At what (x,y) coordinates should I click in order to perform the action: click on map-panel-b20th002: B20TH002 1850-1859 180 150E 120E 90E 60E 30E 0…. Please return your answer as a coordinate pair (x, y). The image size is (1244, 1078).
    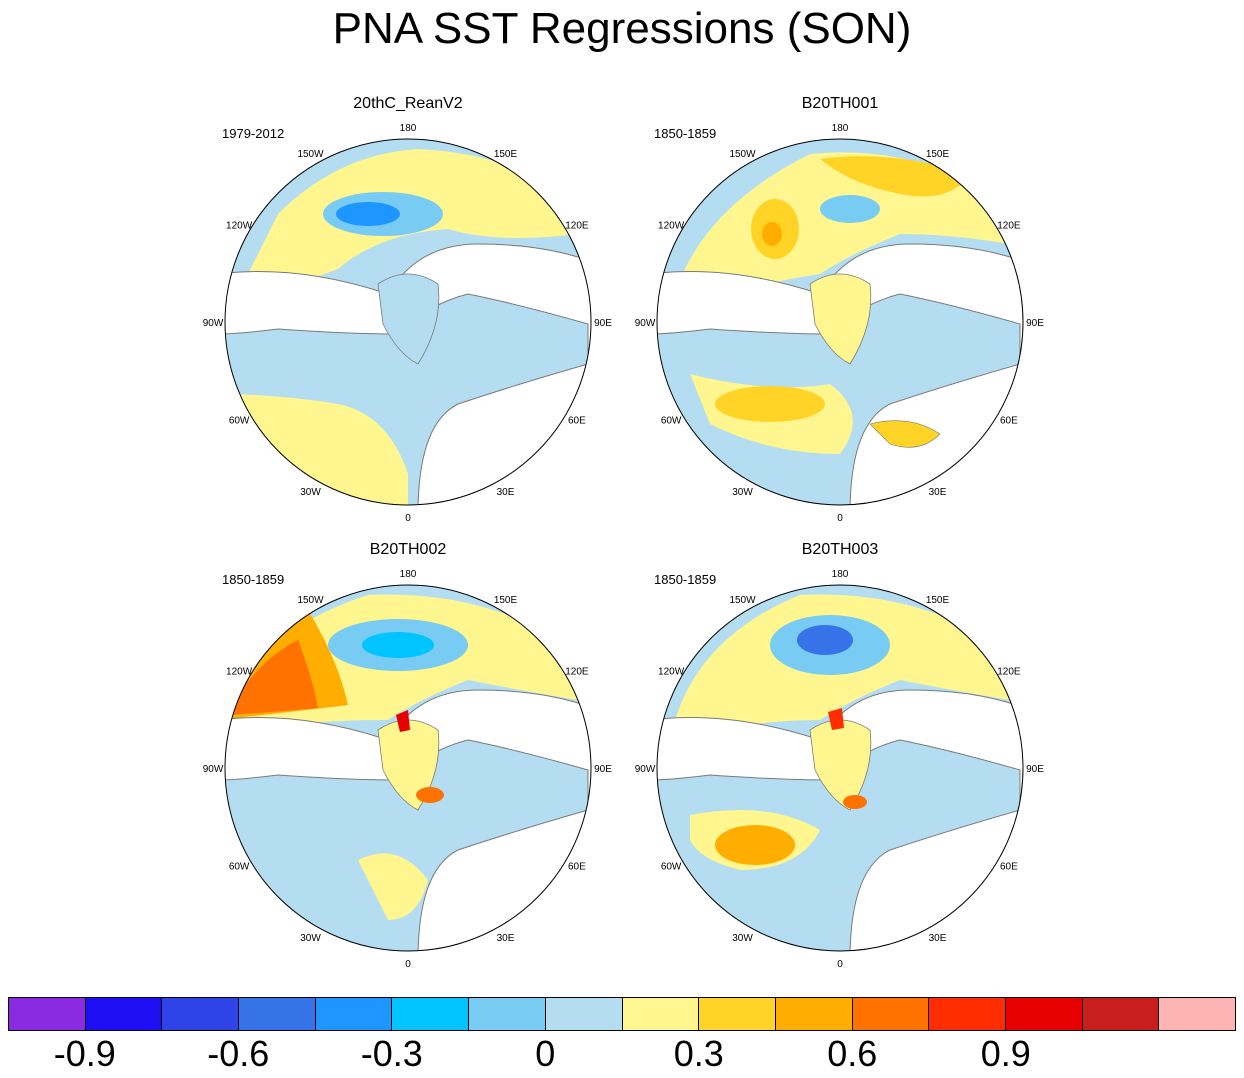
    Looking at the image, I should click on (408, 755).